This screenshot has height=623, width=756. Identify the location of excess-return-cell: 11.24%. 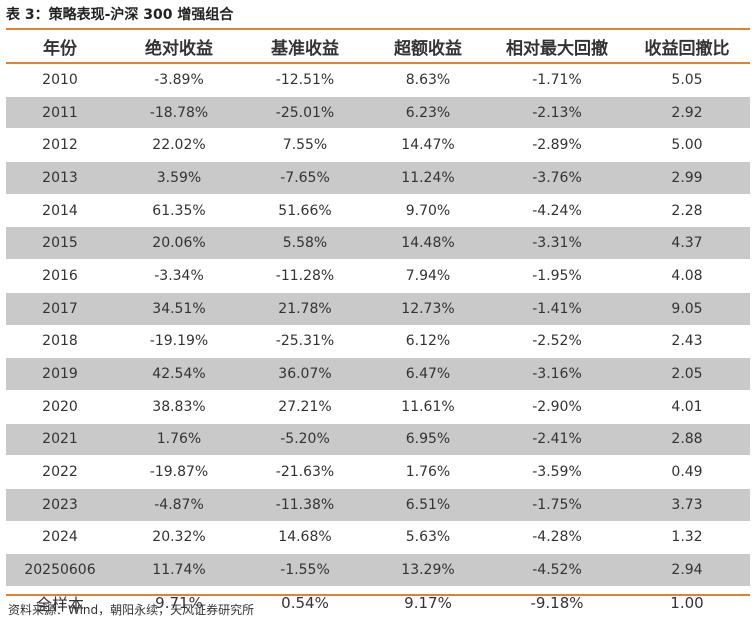
(428, 178).